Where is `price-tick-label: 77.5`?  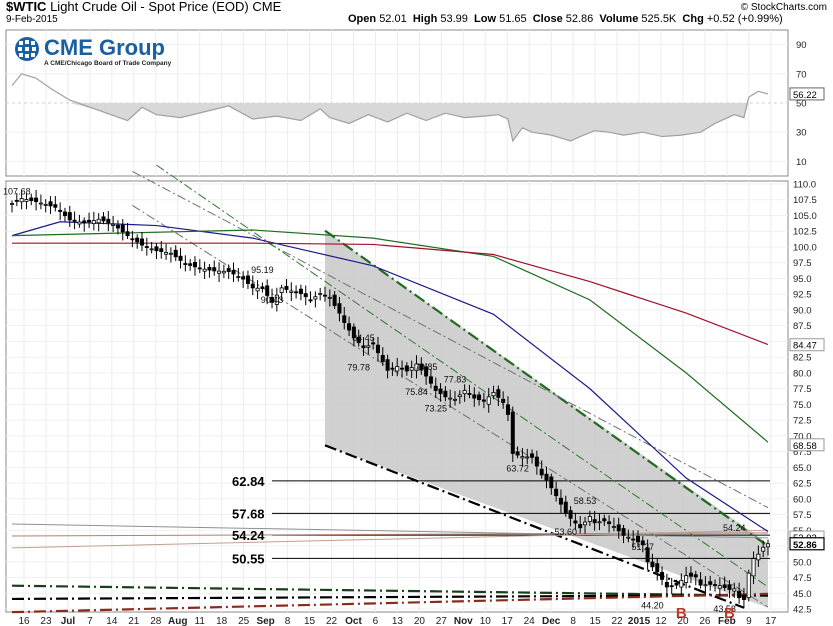 price-tick-label: 77.5 is located at coordinates (802, 389).